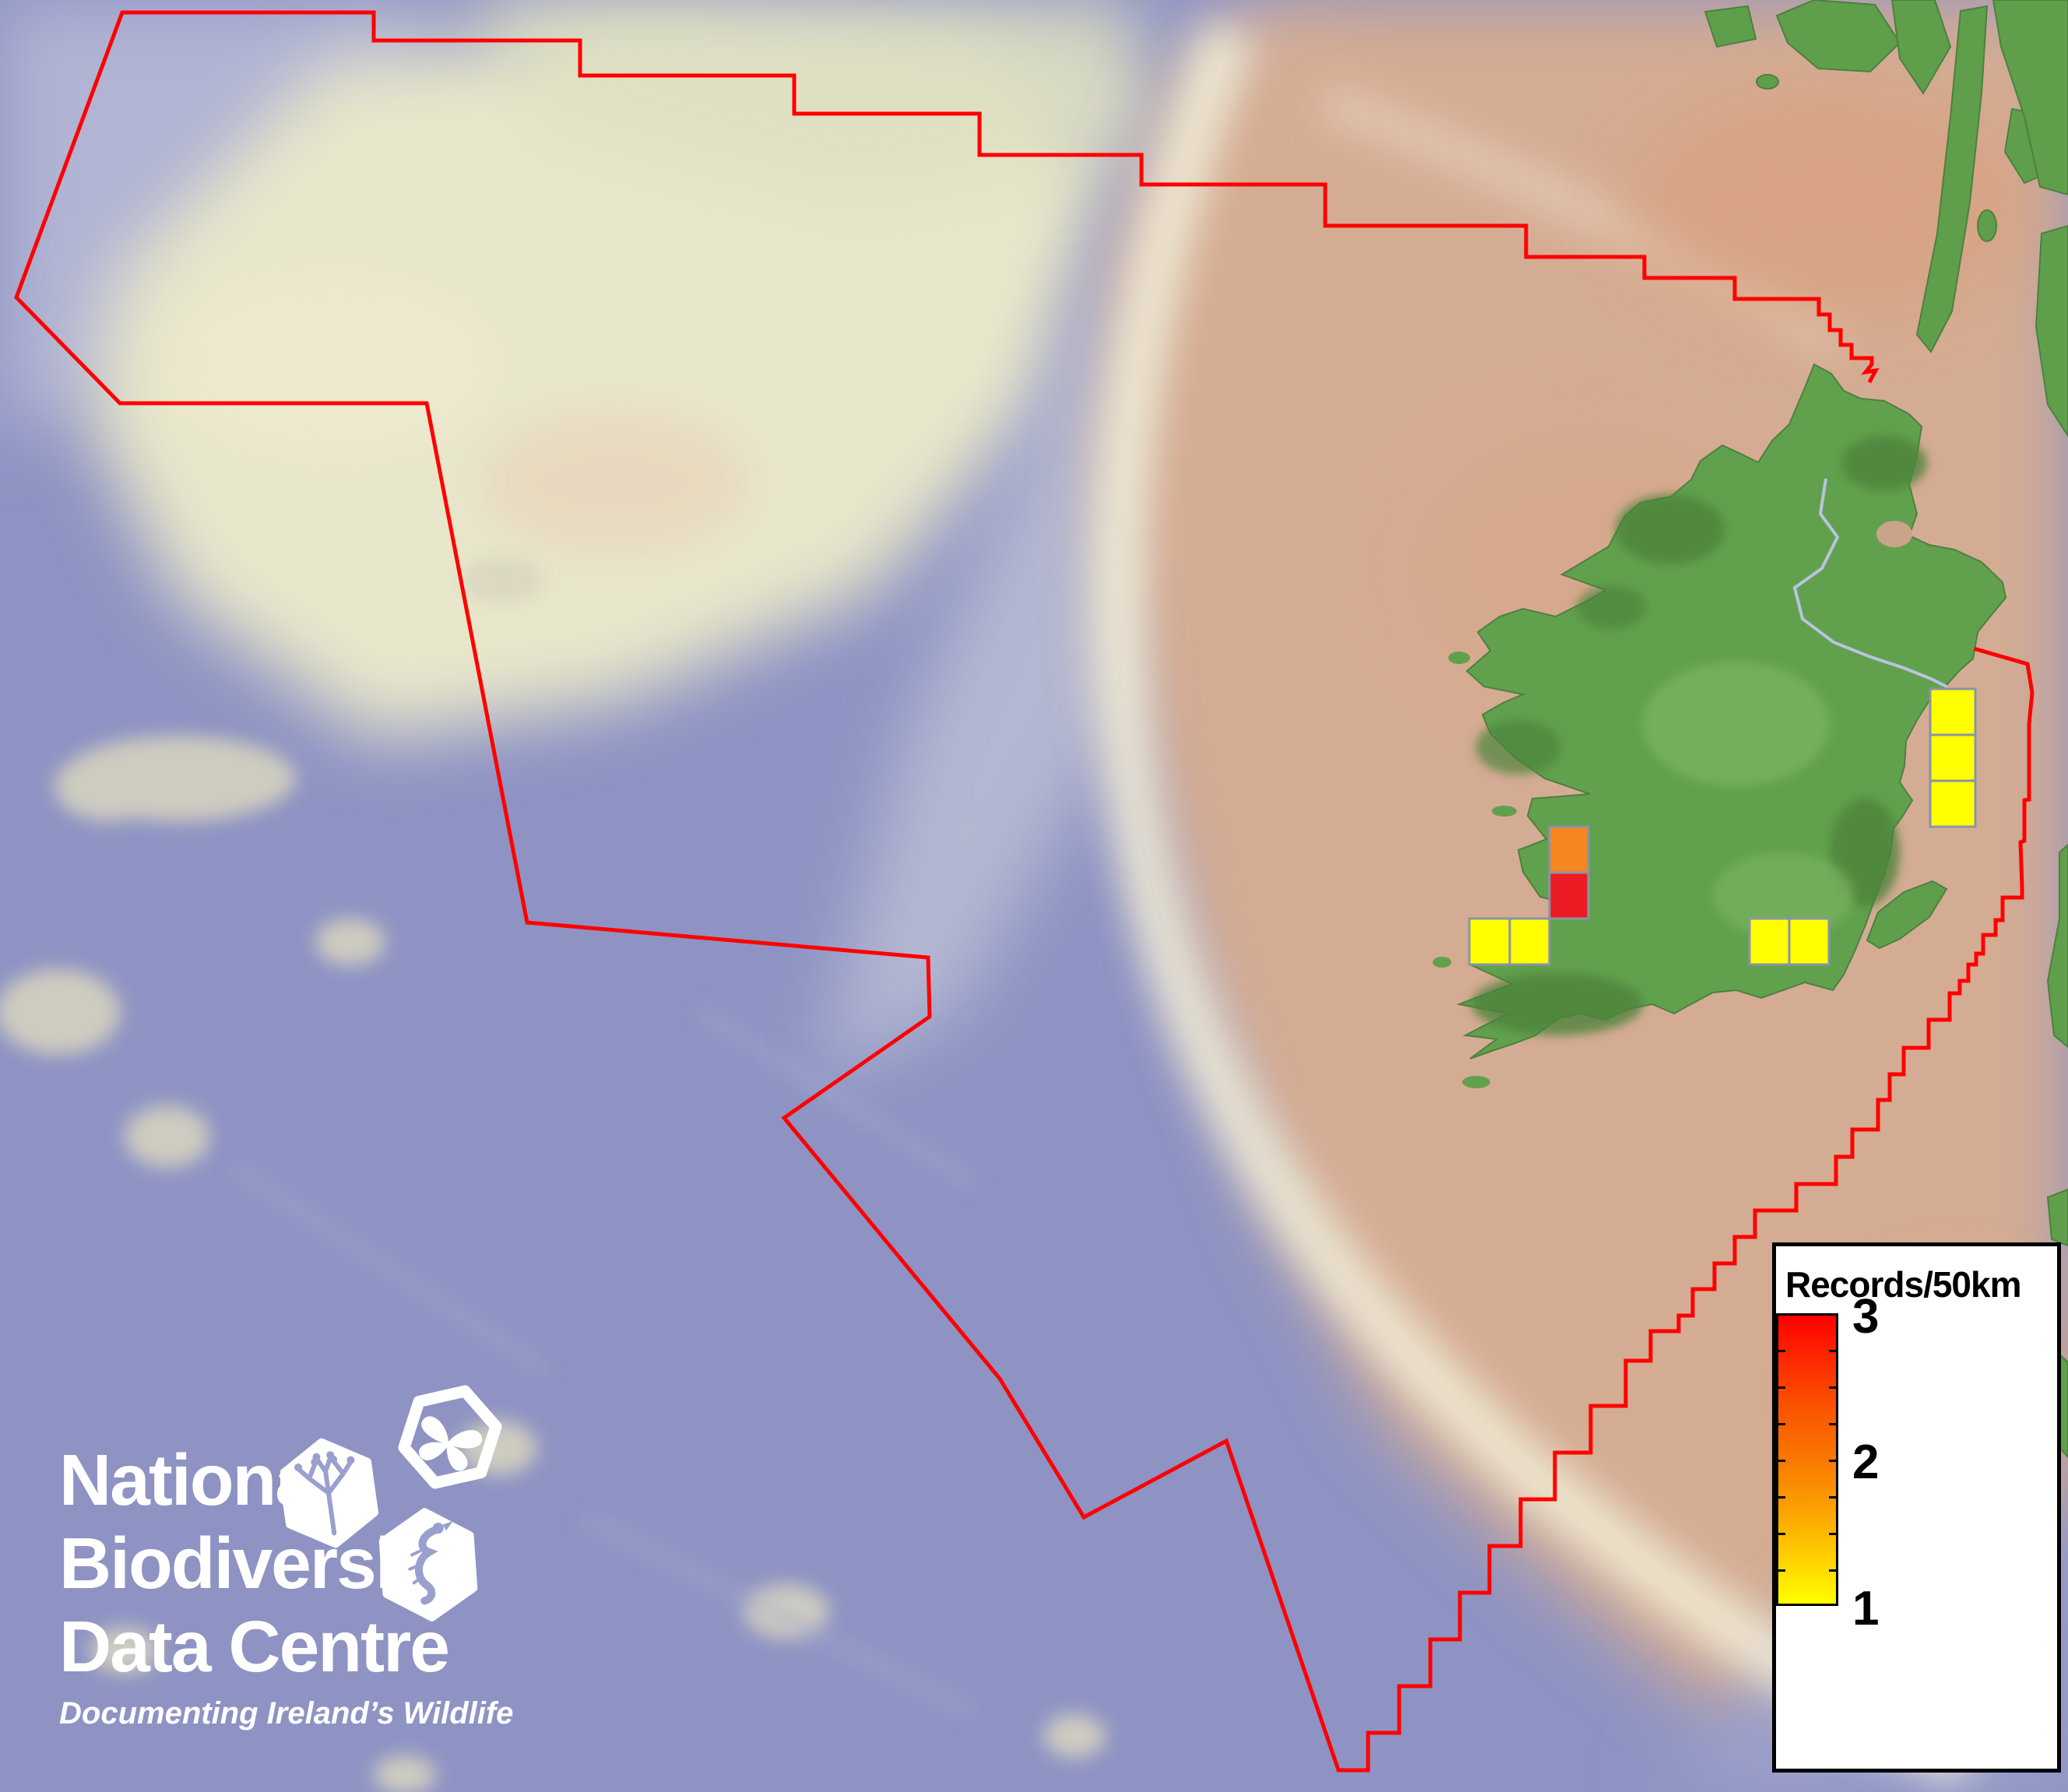 This screenshot has height=1792, width=2068. Describe the element at coordinates (1722, 827) in the screenshot. I see `records-grid-layer` at that location.